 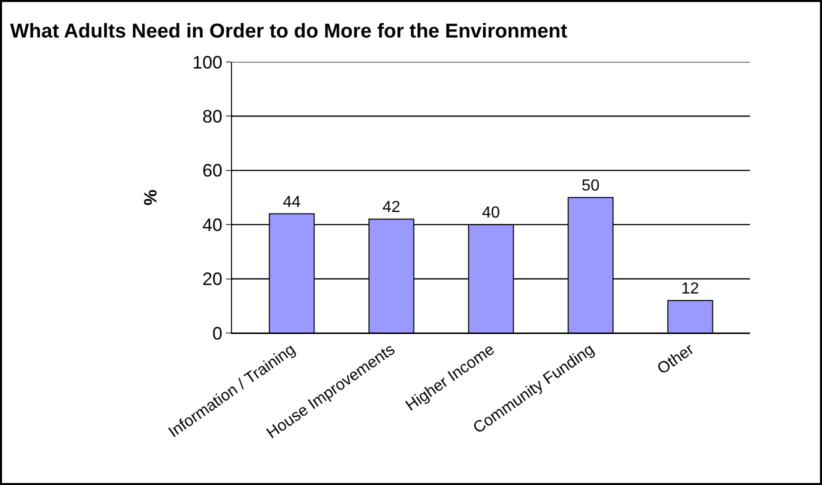 What do you see at coordinates (591, 186) in the screenshot?
I see `data-label: 50` at bounding box center [591, 186].